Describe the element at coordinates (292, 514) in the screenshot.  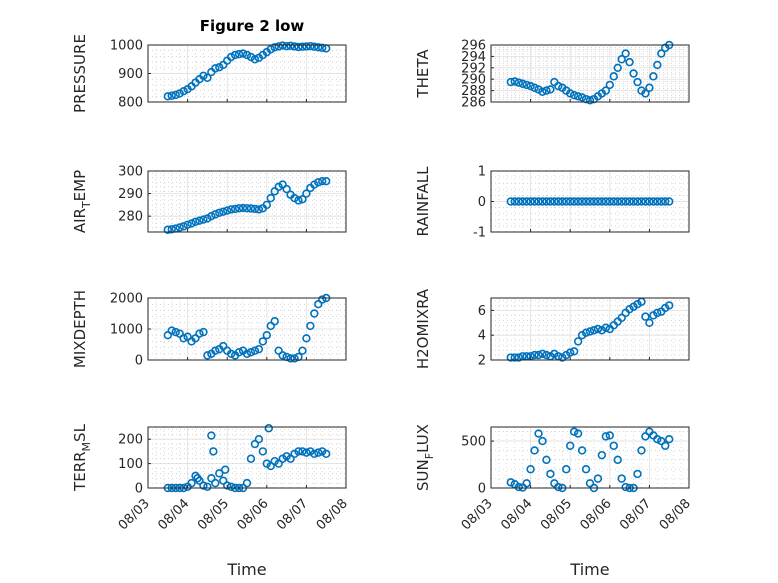
I see `x-tick-label: 08/07` at that location.